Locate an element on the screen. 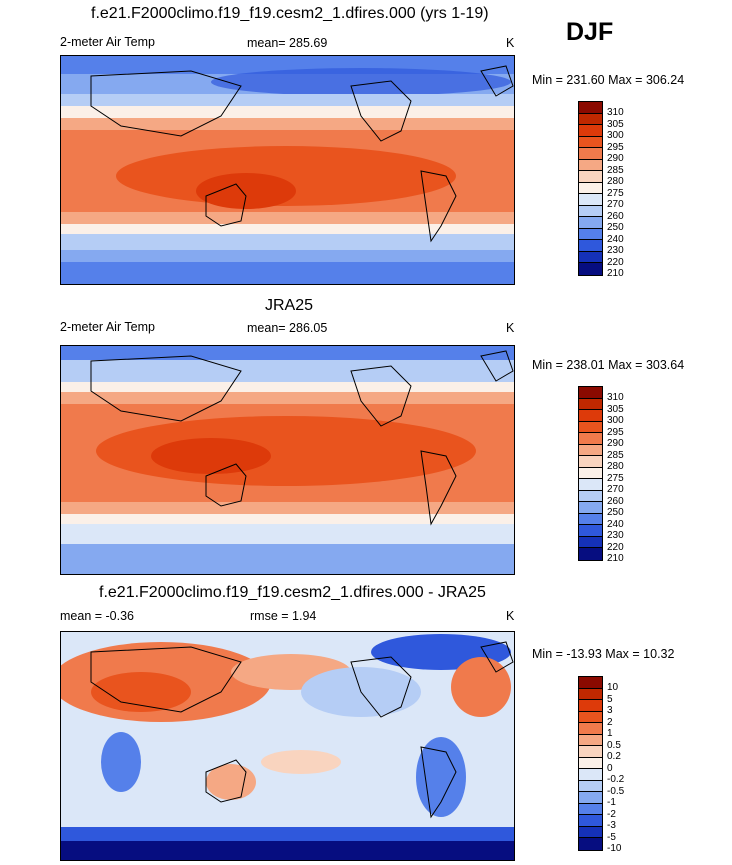  panel2-colorbar is located at coordinates (590, 473).